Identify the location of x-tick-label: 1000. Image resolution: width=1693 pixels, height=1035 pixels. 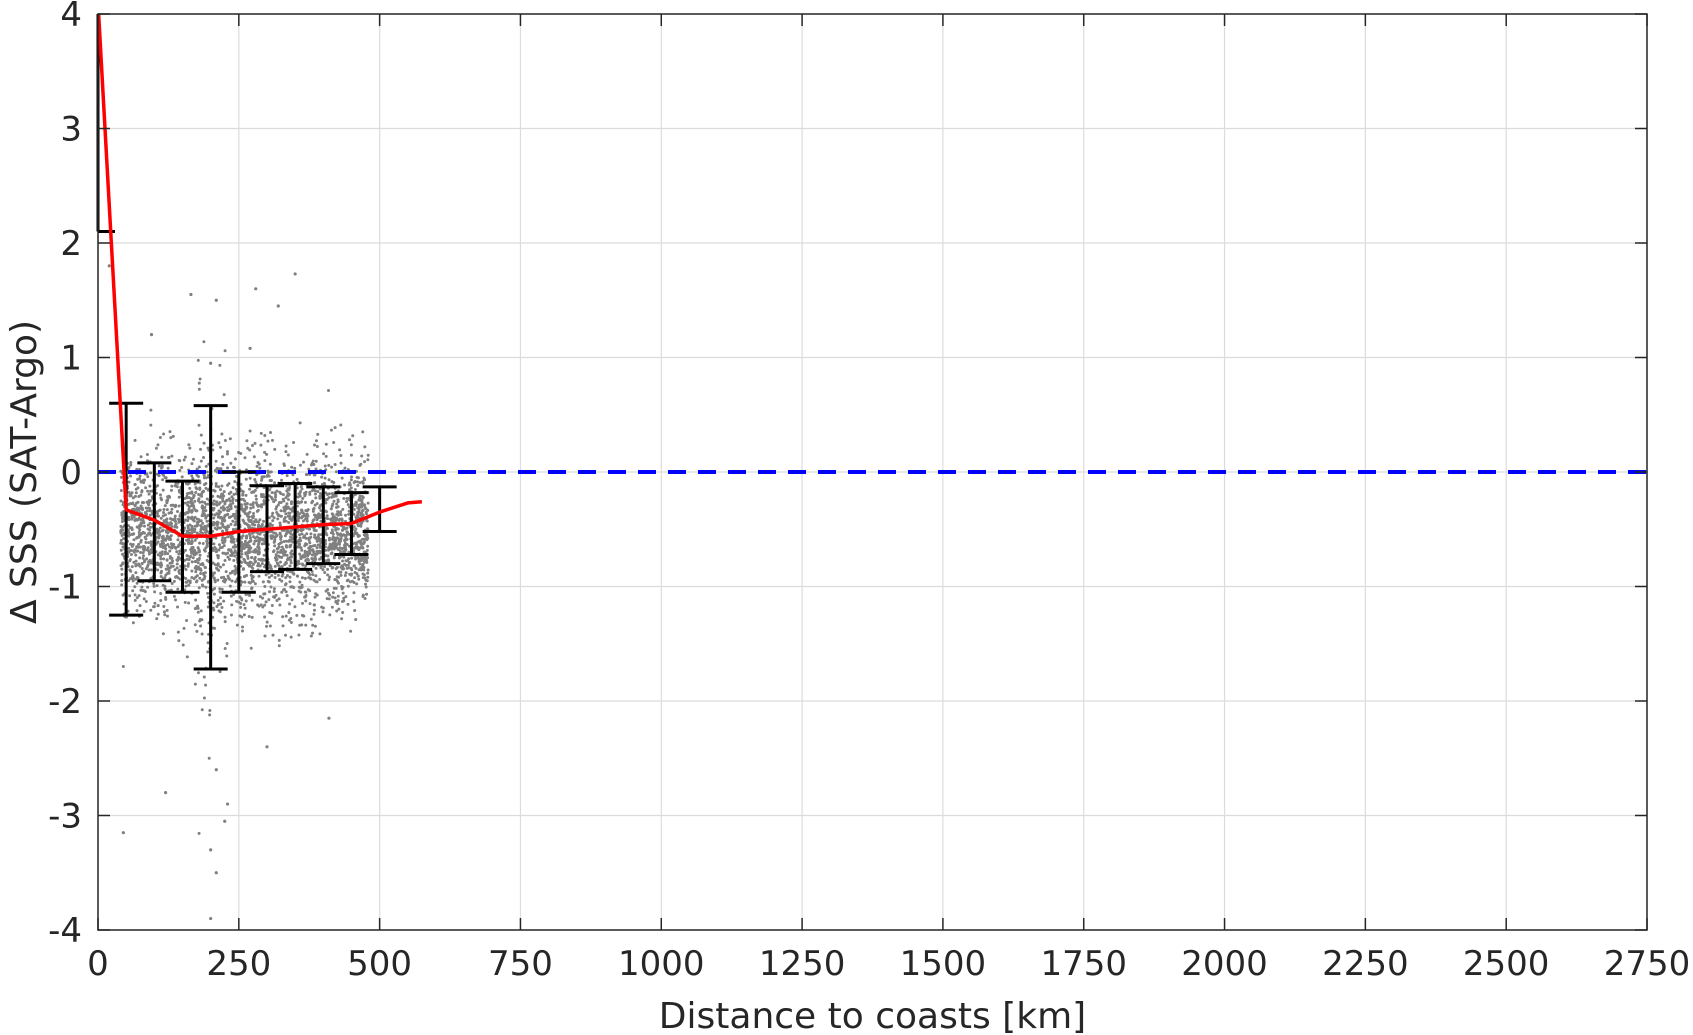
(661, 964).